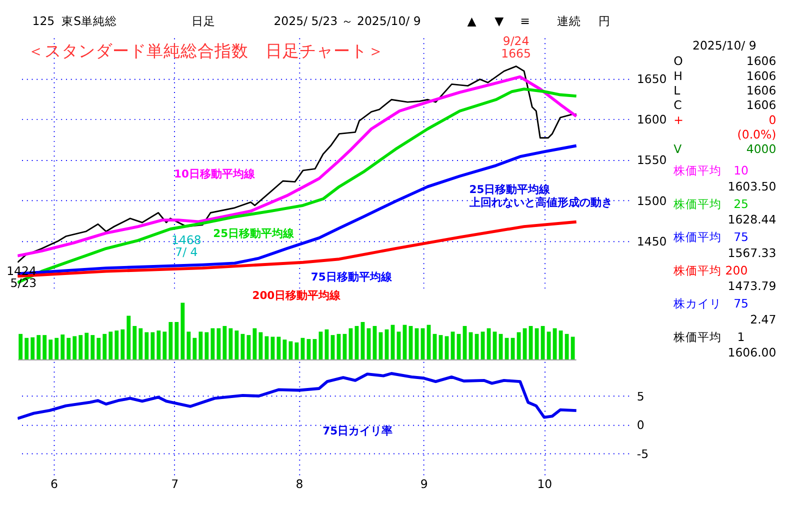  I want to click on y-tick-label: 5, so click(640, 396).